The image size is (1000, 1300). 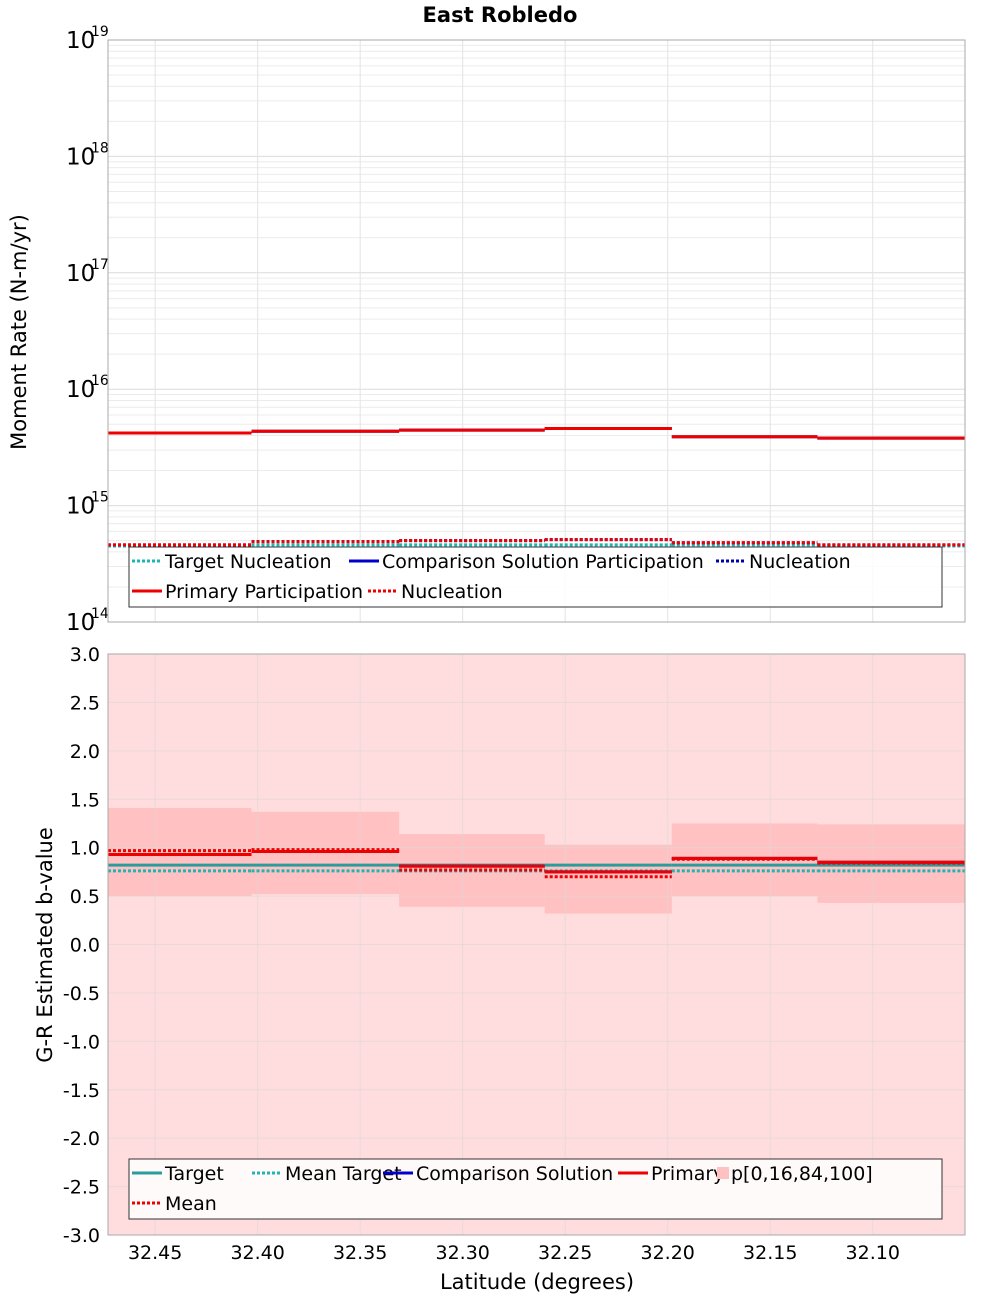 What do you see at coordinates (462, 1253) in the screenshot?
I see `x-tick-label: 32.30` at bounding box center [462, 1253].